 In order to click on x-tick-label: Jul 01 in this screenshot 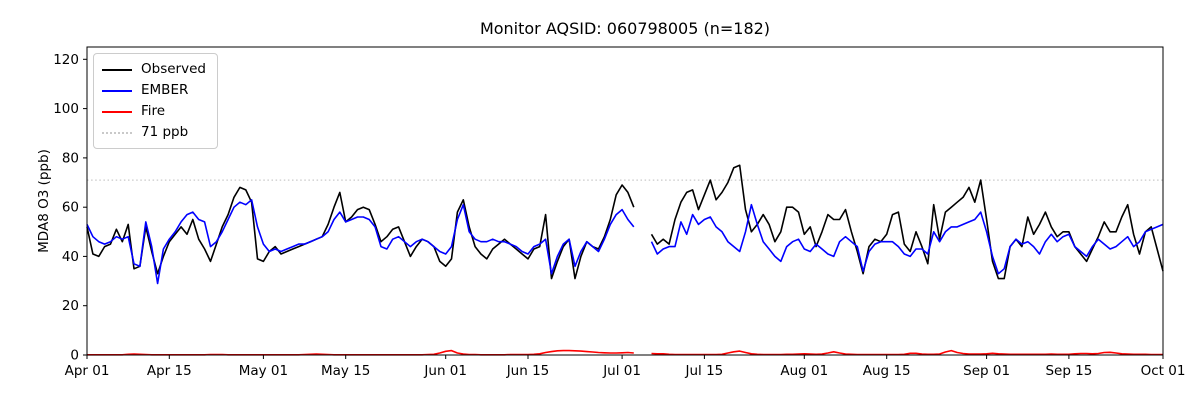, I will do `click(621, 371)`.